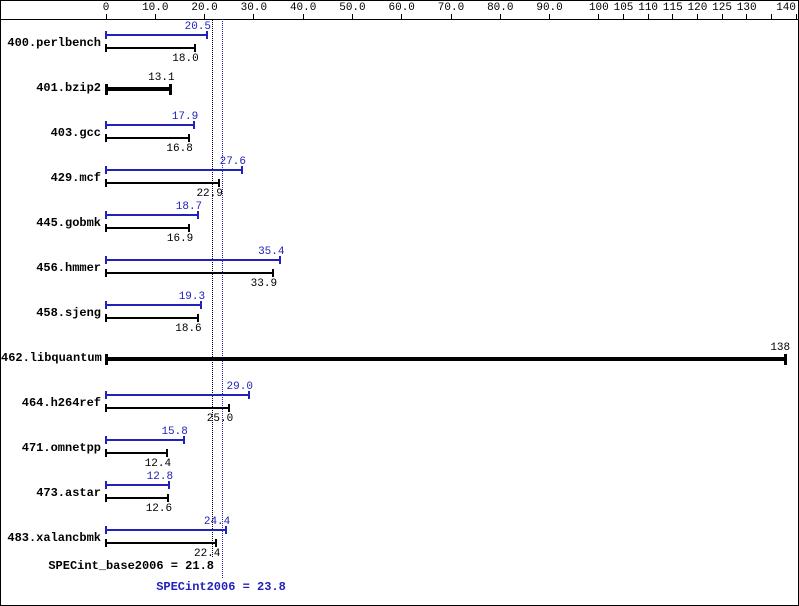  Describe the element at coordinates (786, 359) in the screenshot. I see `bar-end-cap` at that location.